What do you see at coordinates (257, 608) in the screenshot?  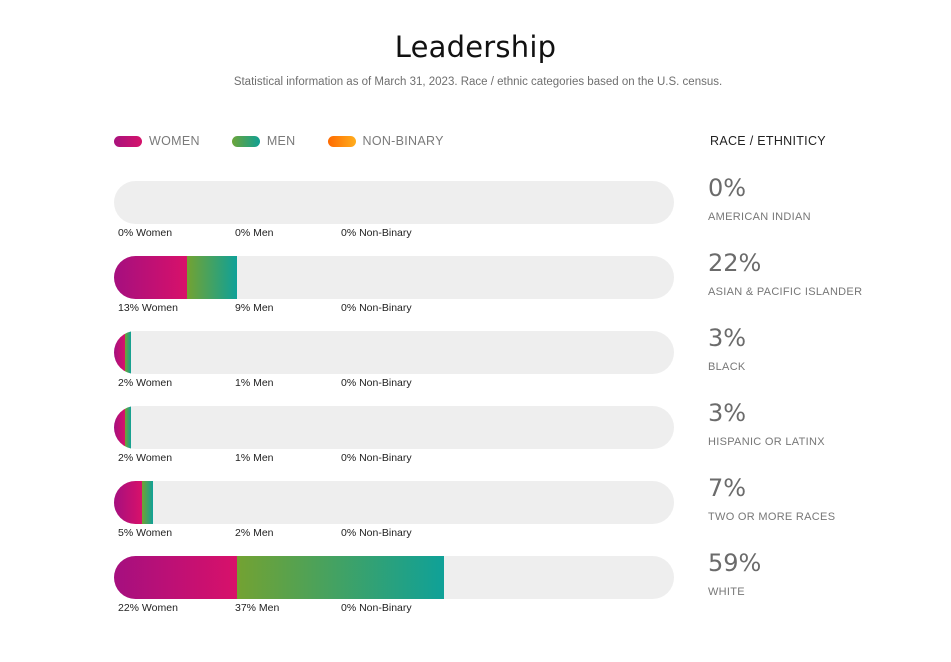 I see `men-value-label: 37% Men` at bounding box center [257, 608].